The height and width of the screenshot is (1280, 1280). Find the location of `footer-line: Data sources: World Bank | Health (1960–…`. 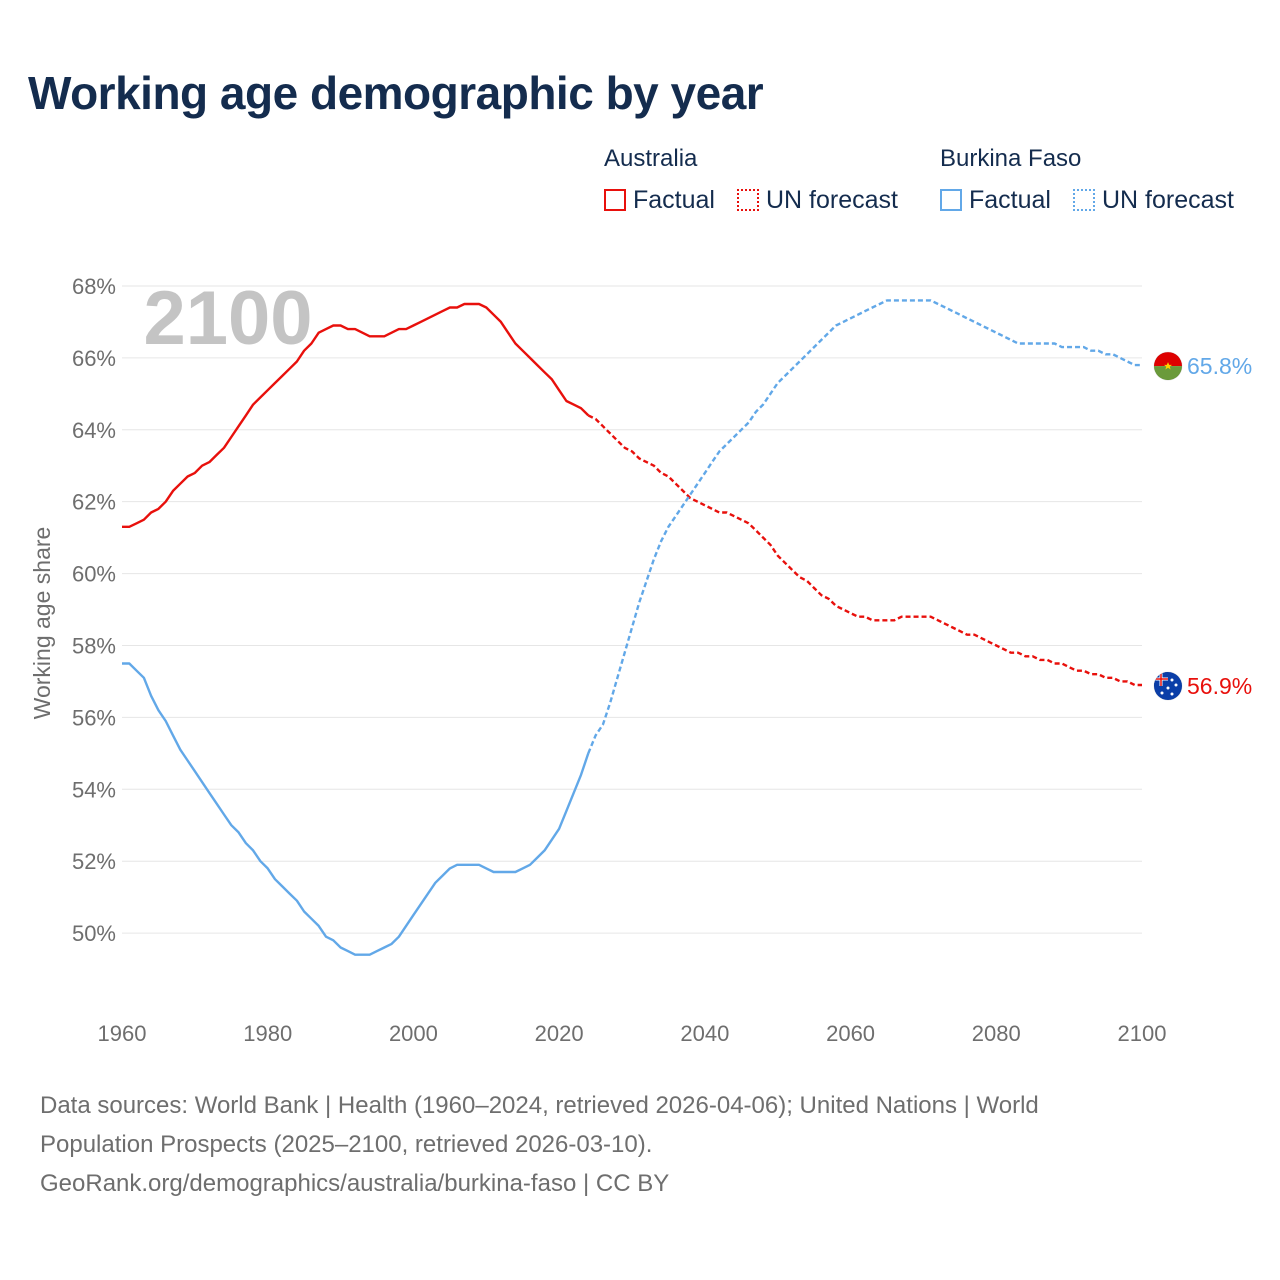

footer-line: Data sources: World Bank | Health (1960–… is located at coordinates (539, 1105).